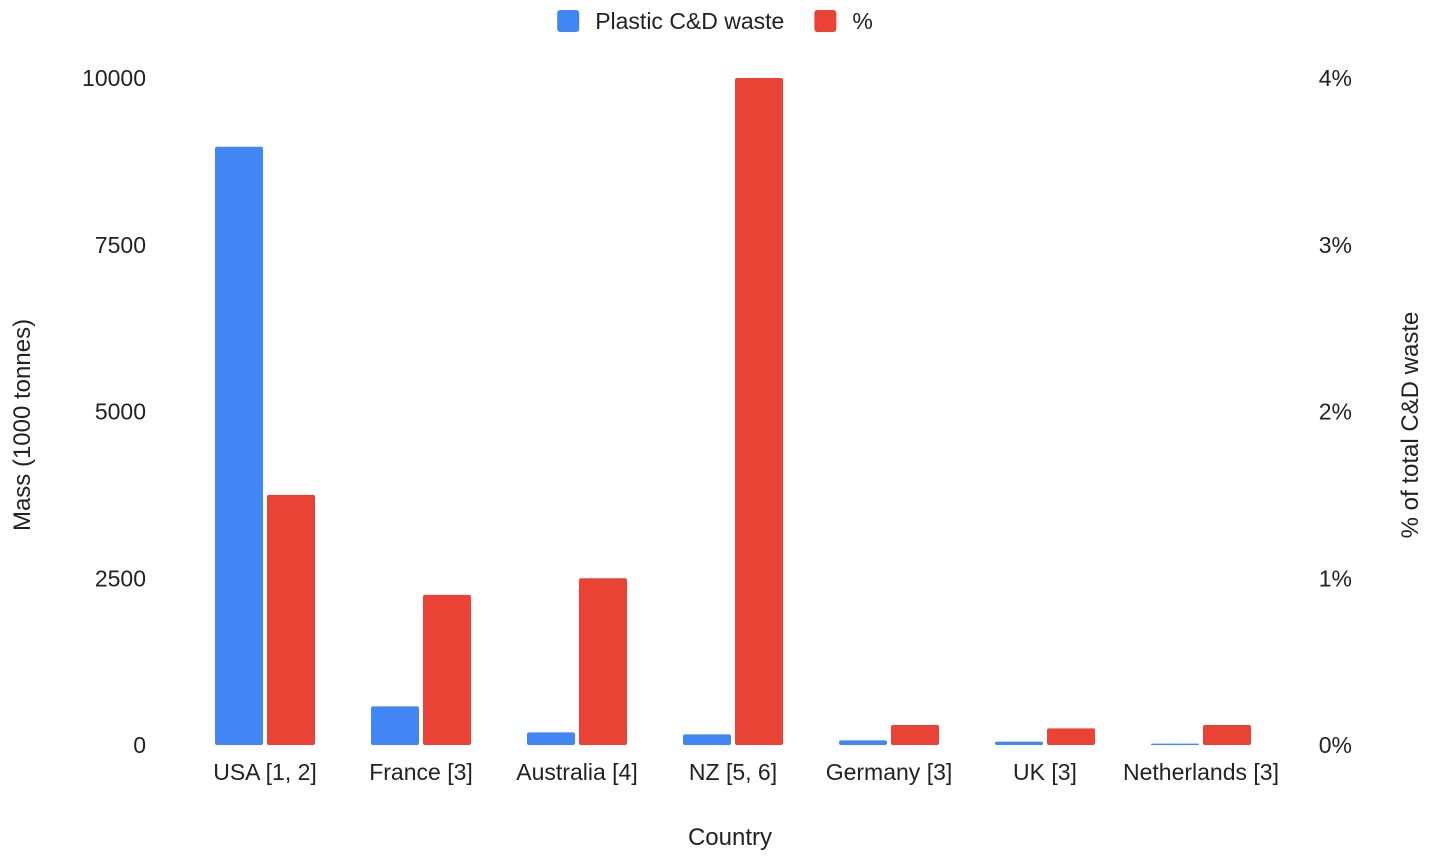 This screenshot has height=861, width=1430. I want to click on x-tick-label: USA [1, 2], so click(265, 772).